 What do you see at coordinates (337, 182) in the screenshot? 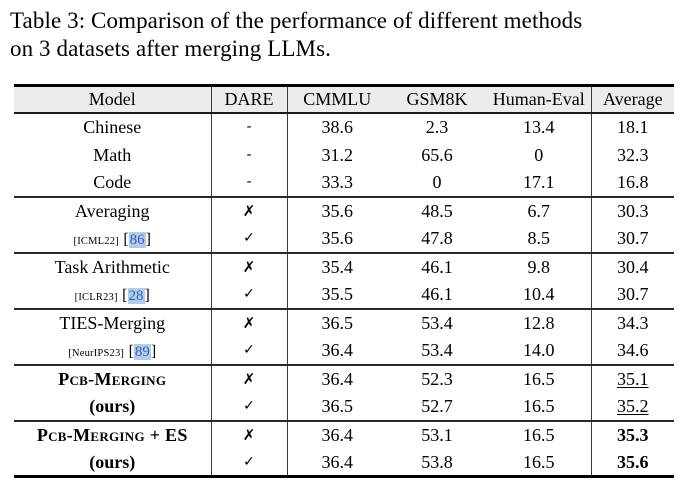
I see `cmmlu-cell: 33.3` at bounding box center [337, 182].